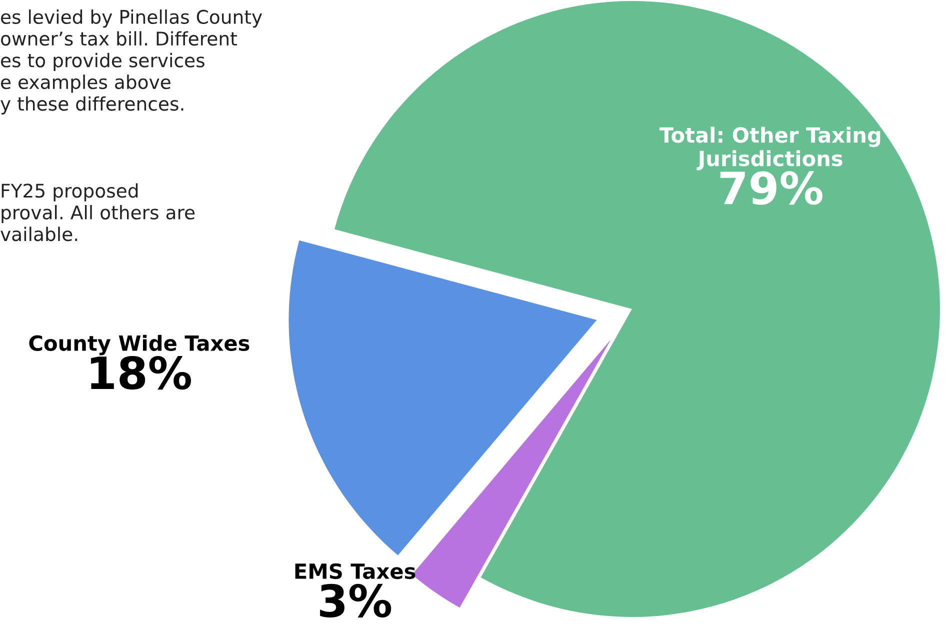 Image resolution: width=951 pixels, height=632 pixels. What do you see at coordinates (771, 188) in the screenshot?
I see `data-label: 79%` at bounding box center [771, 188].